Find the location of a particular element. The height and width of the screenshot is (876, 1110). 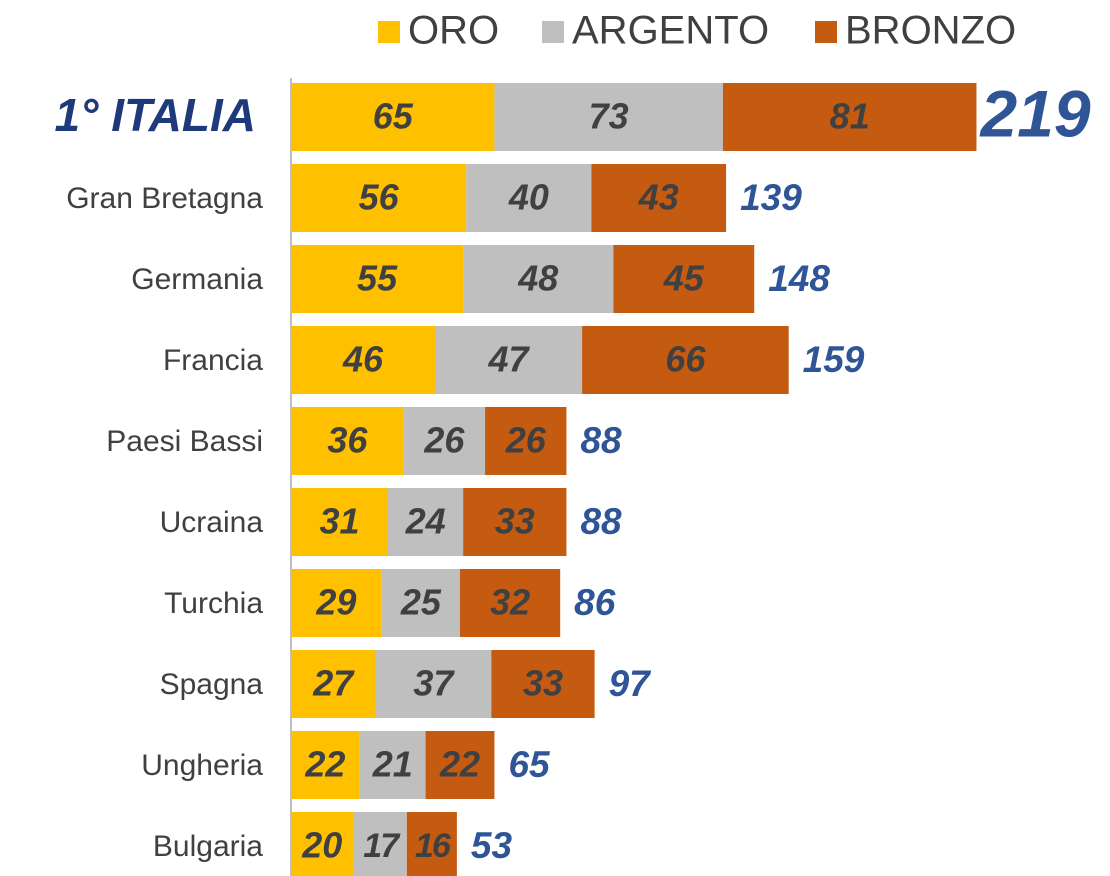

segment-label: 65 is located at coordinates (393, 116).